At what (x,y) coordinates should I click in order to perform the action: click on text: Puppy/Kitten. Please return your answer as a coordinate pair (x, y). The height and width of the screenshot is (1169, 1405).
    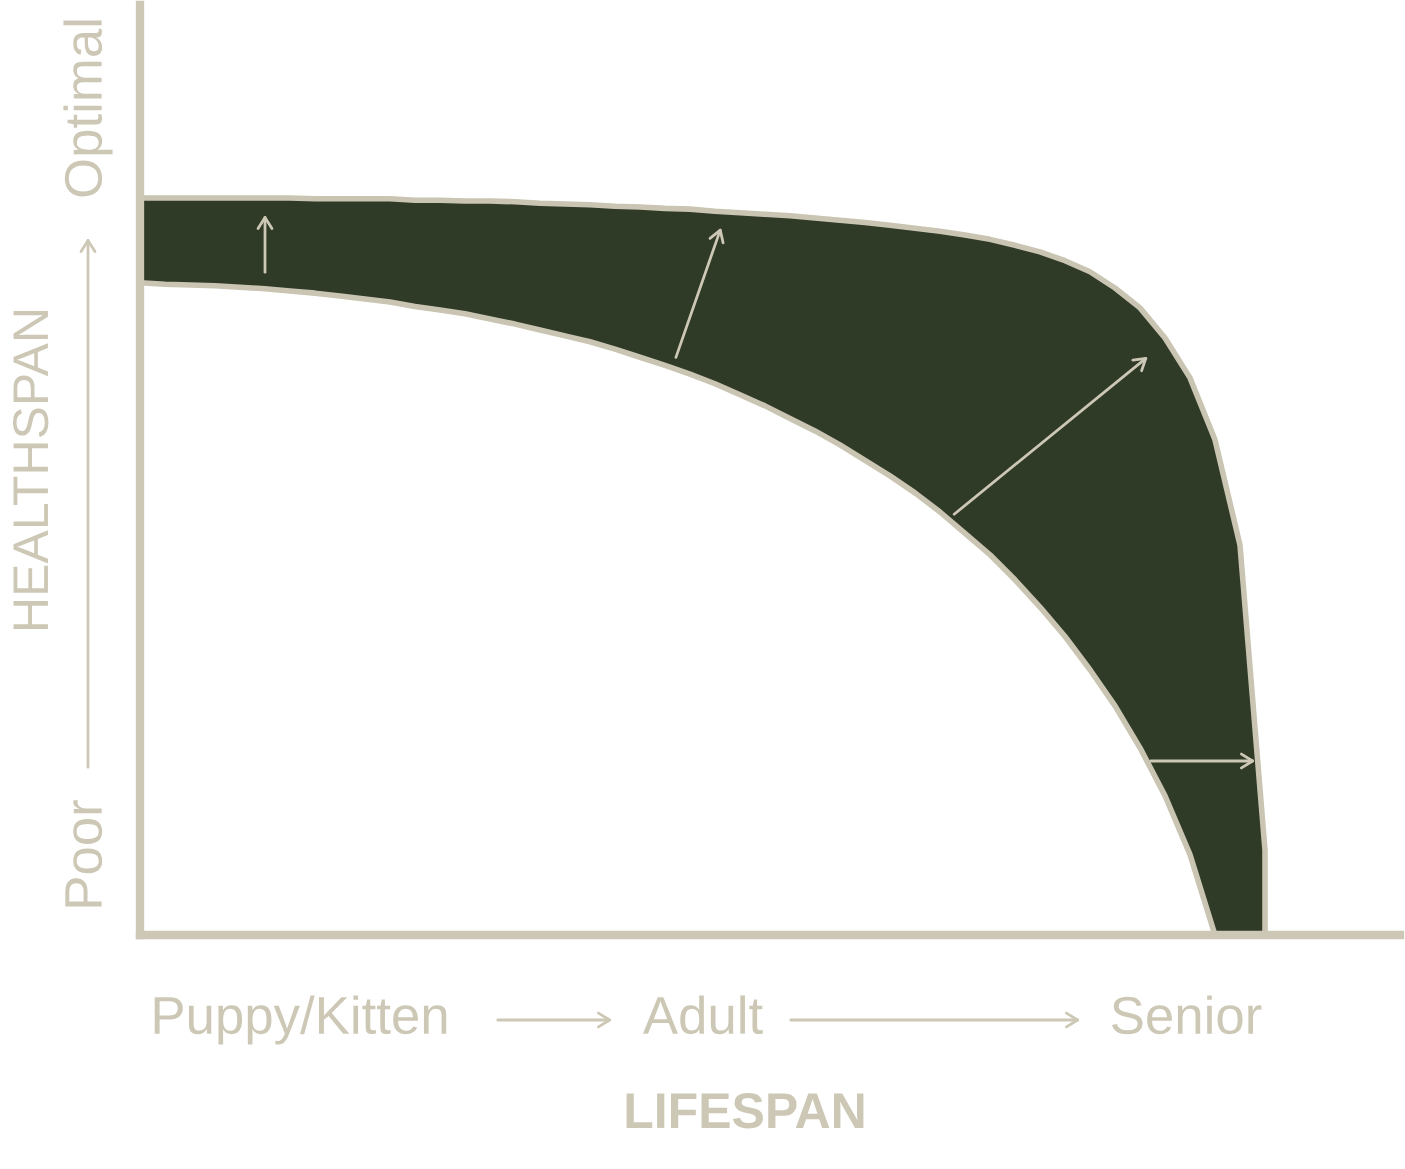
    Looking at the image, I should click on (300, 1020).